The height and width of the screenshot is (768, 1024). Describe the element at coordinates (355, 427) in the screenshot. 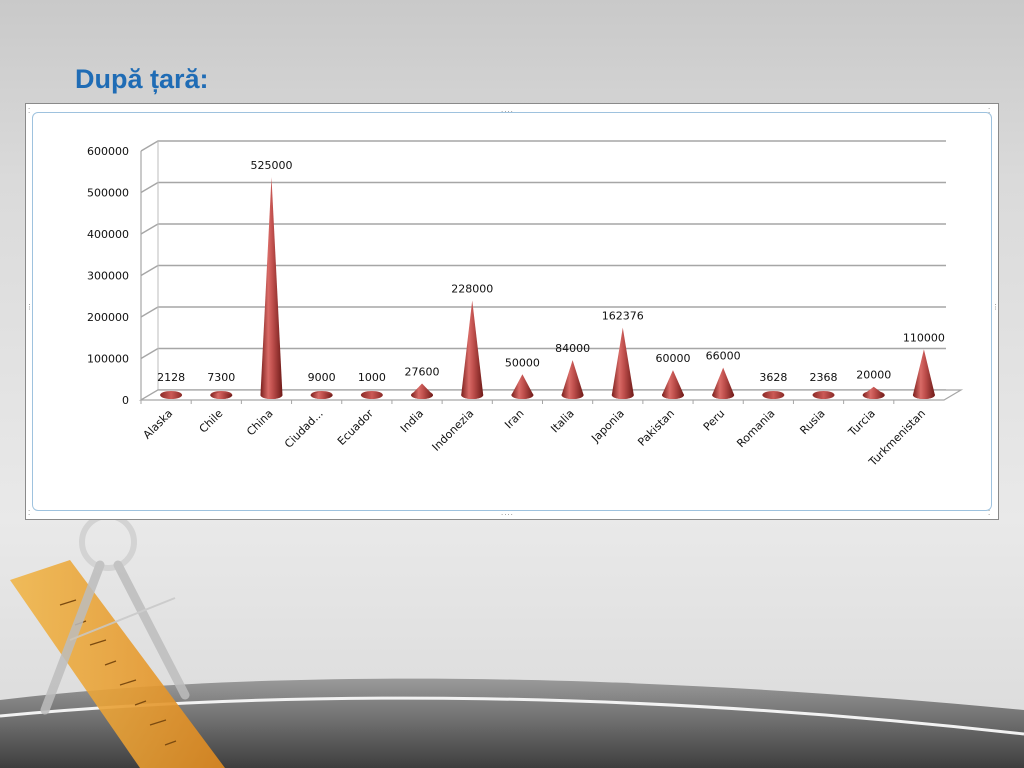

I see `x-tick-label: Ecuador` at that location.